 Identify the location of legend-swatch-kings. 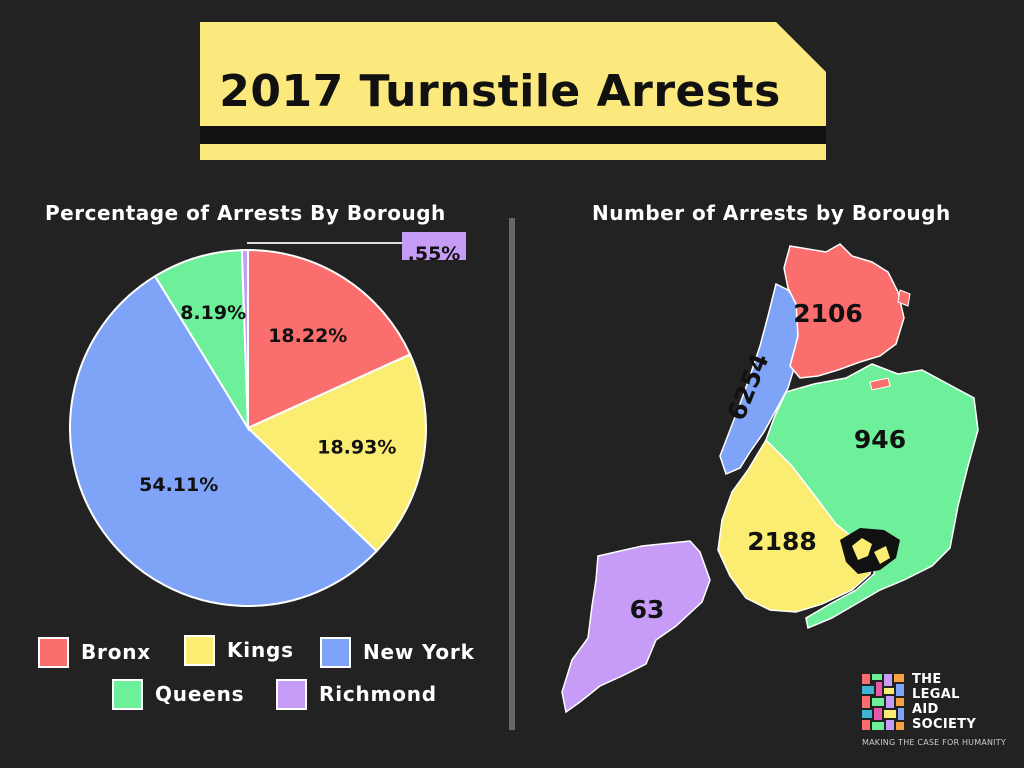
(199, 650).